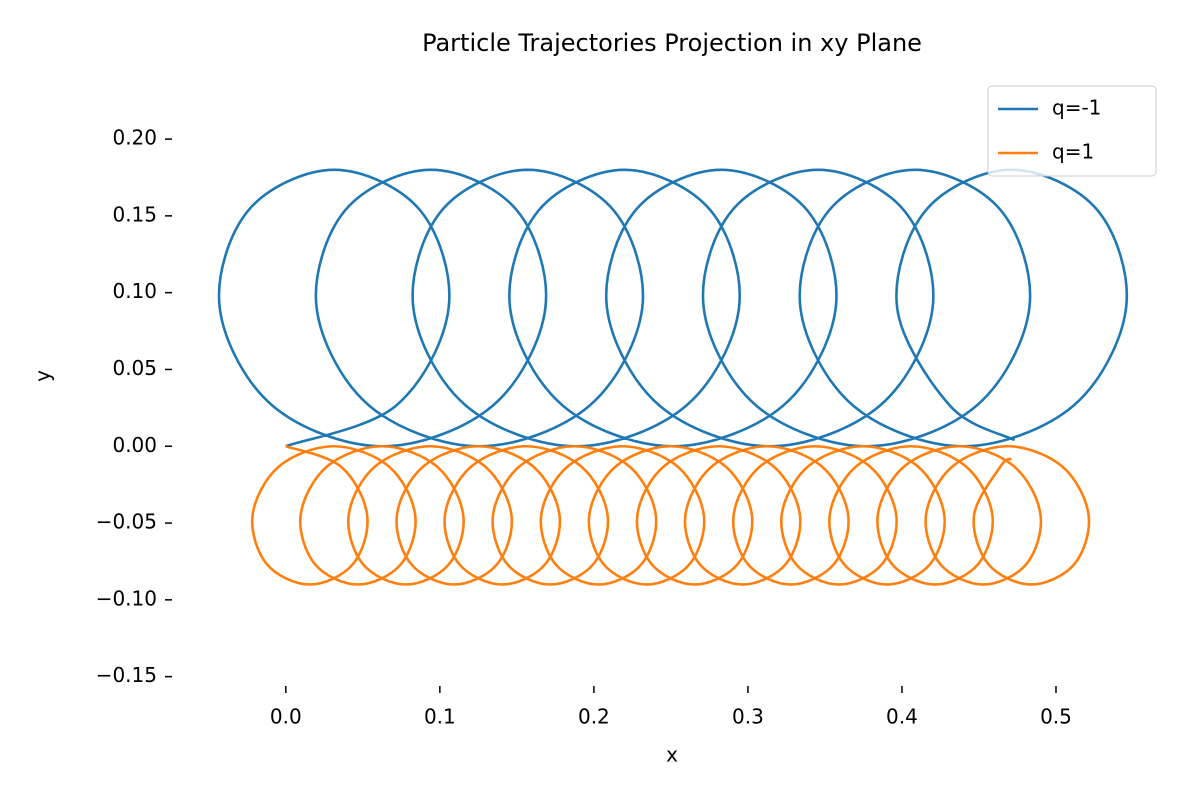  I want to click on series-line, so click(670, 515).